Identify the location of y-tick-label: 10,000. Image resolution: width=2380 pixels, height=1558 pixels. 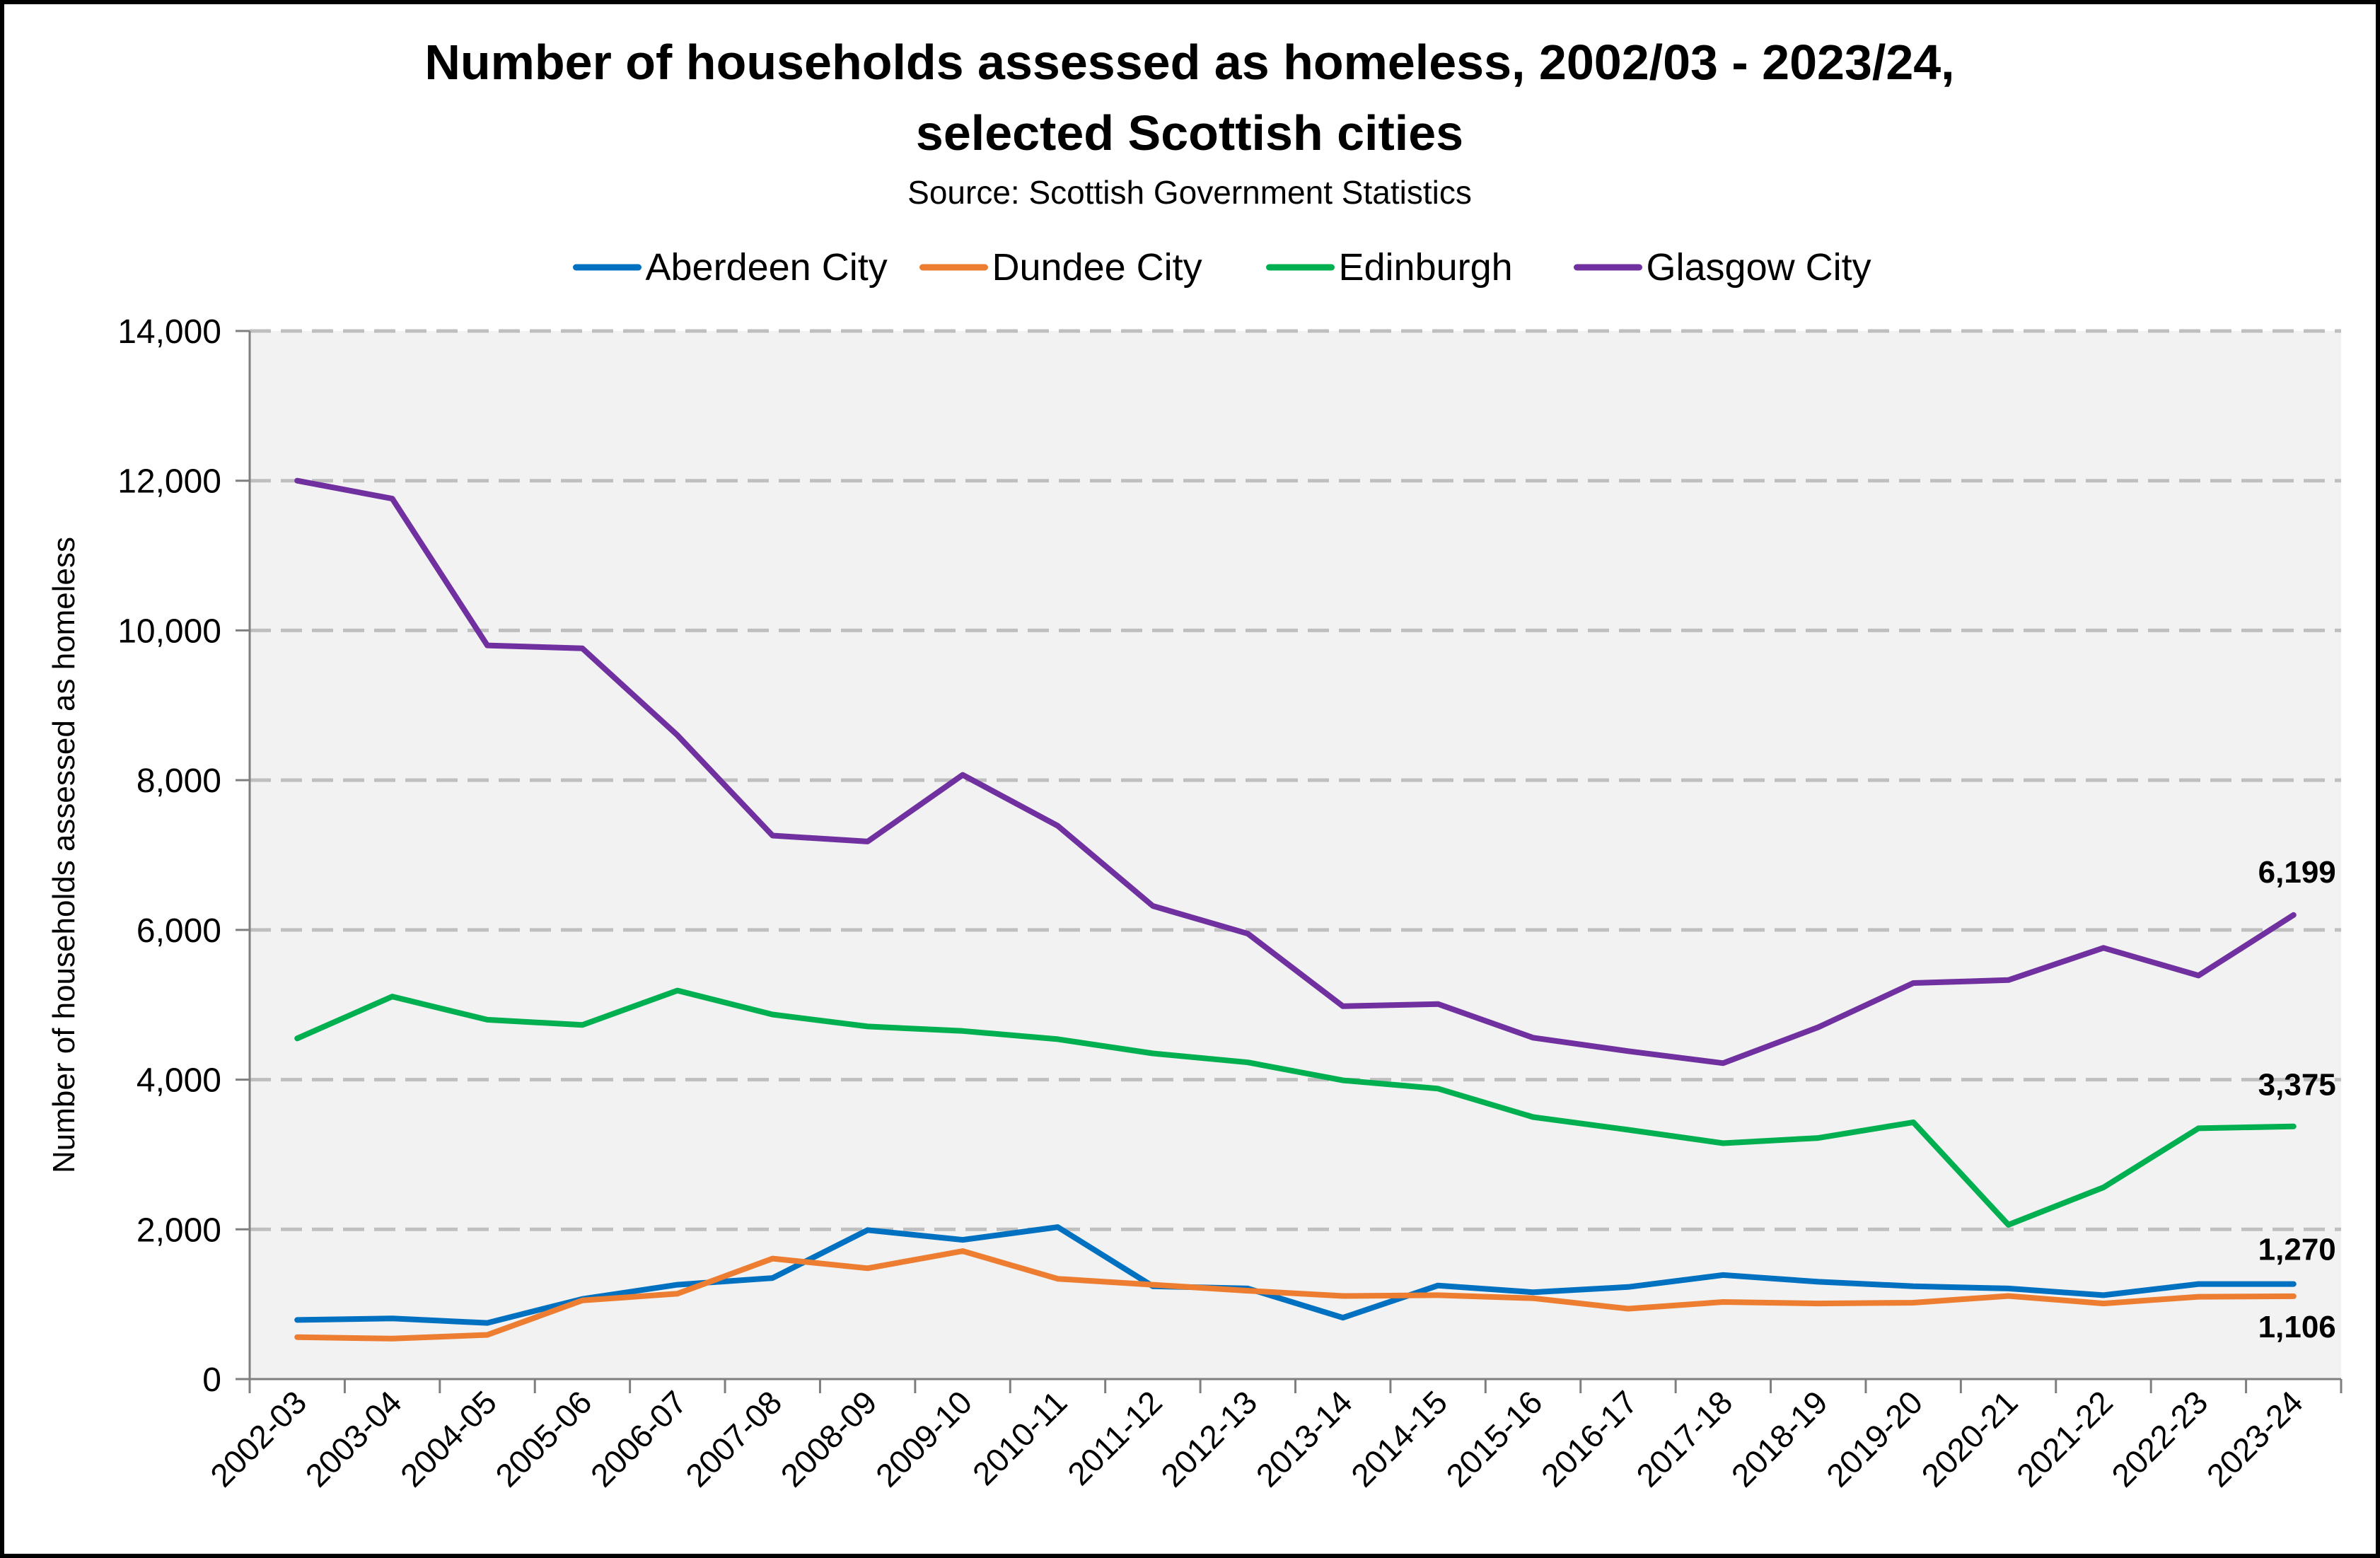
(169, 631).